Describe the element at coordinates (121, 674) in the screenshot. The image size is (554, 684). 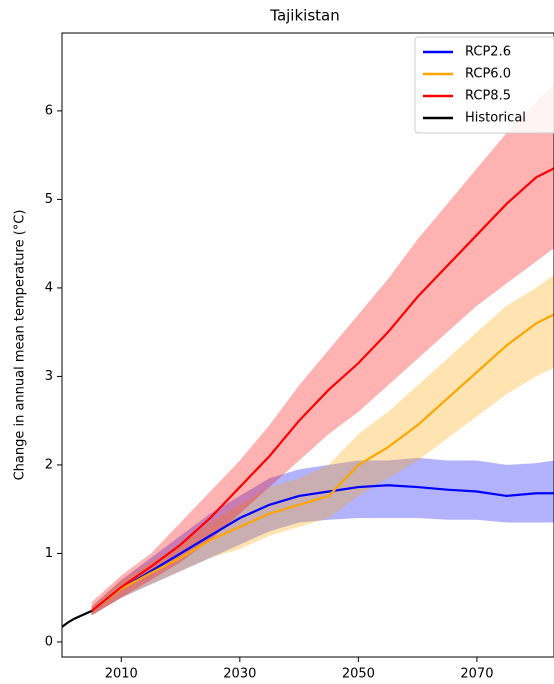
I see `x-tick-label: 2010` at that location.